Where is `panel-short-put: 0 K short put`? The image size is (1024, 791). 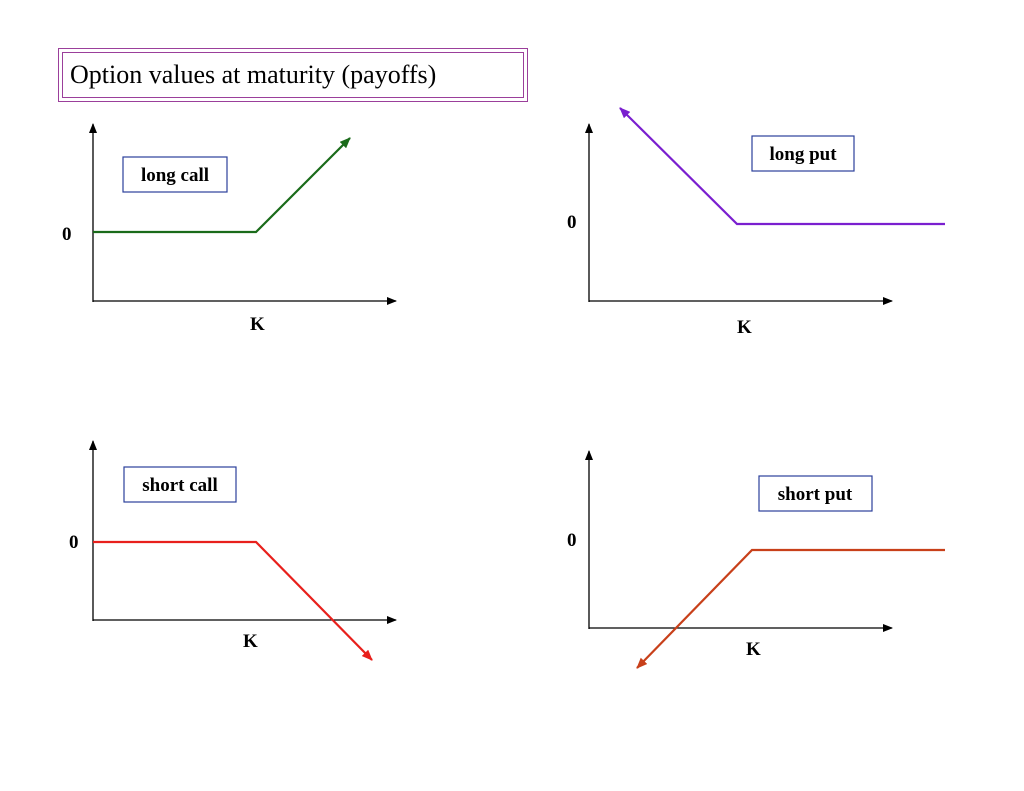 panel-short-put: 0 K short put is located at coordinates (756, 559).